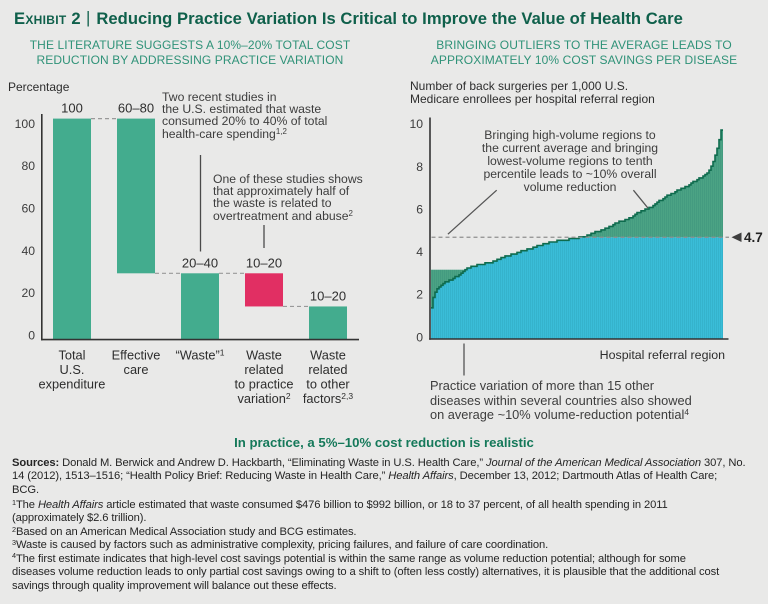 The image size is (768, 604). What do you see at coordinates (200, 262) in the screenshot?
I see `left-bar-value-label: 20–40` at bounding box center [200, 262].